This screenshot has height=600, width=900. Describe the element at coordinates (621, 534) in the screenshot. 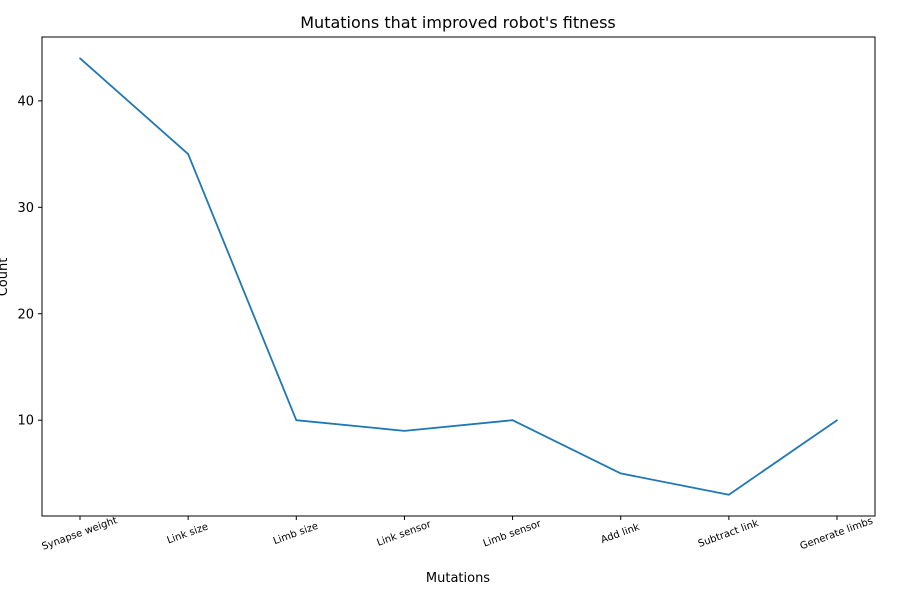

I see `x-tick-label: Add link` at that location.